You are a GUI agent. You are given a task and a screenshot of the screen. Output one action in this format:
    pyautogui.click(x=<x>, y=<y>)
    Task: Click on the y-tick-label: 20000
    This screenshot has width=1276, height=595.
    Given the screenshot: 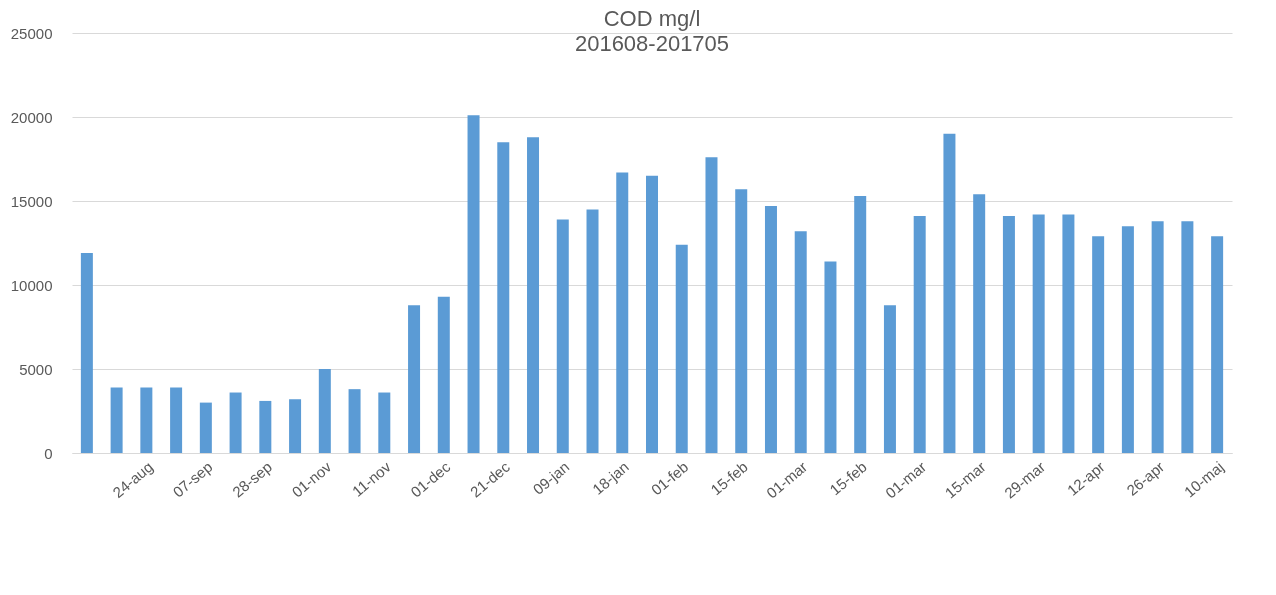 What is the action you would take?
    pyautogui.click(x=31, y=117)
    